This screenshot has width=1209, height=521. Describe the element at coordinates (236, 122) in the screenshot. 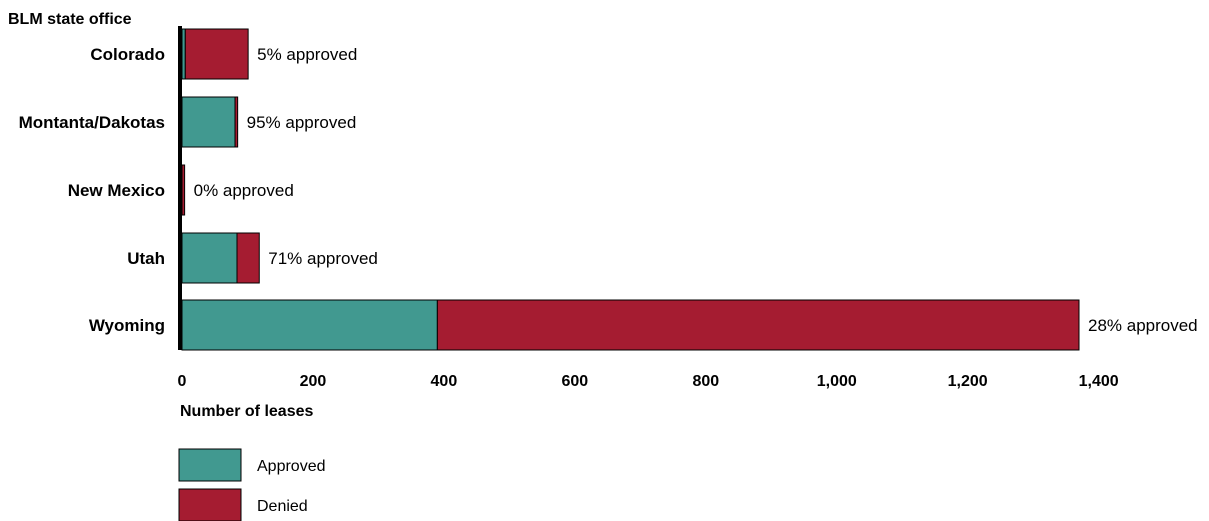

I see `bar-denied-montanta-dakotas` at that location.